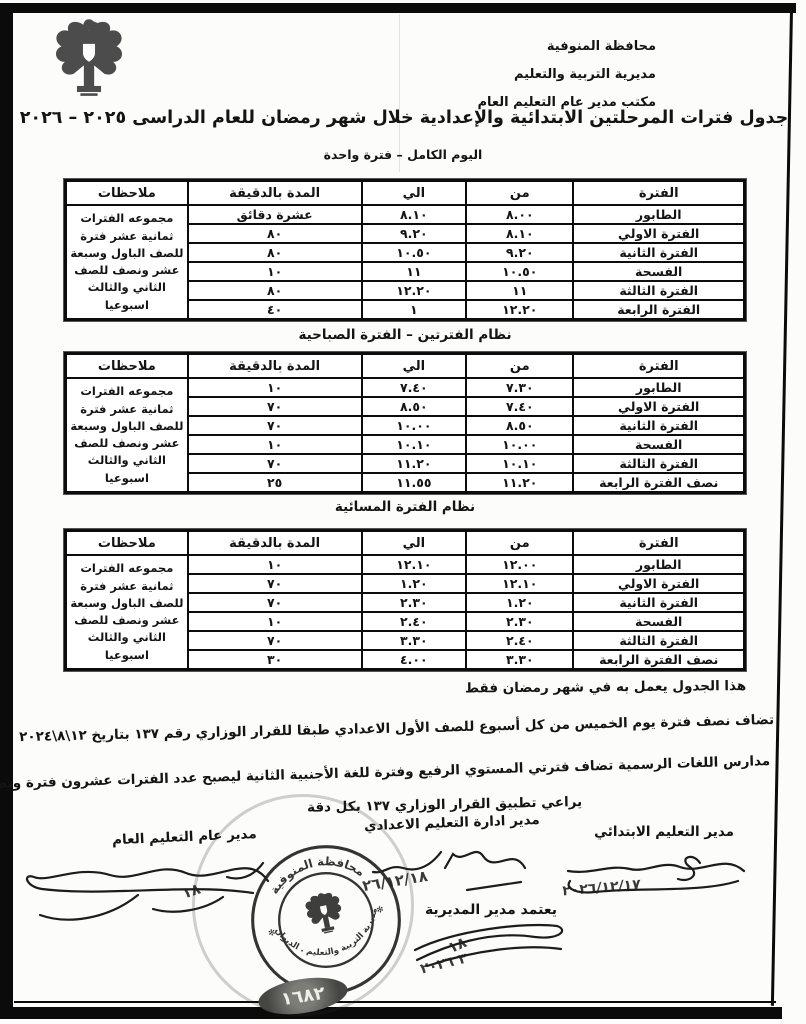  Describe the element at coordinates (406, 463) in the screenshot. I see `table-row: الفترة الثالثة ١٠.١٠ ١١.٢٠ ٧٠` at that location.